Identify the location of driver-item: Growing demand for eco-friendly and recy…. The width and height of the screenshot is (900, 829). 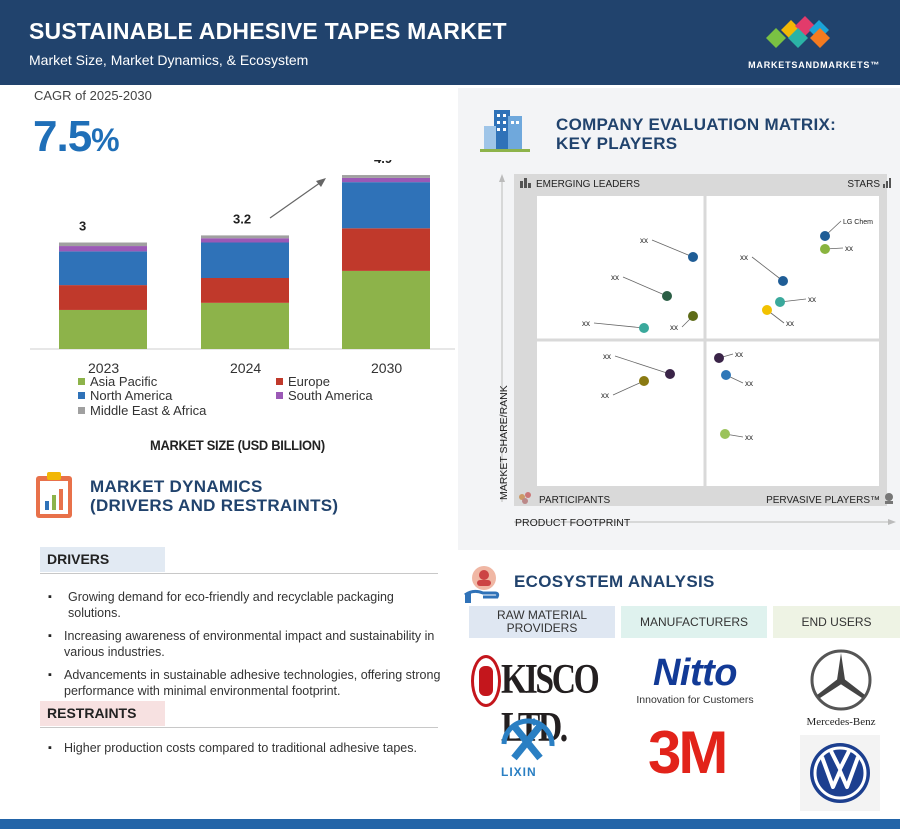
(243, 605).